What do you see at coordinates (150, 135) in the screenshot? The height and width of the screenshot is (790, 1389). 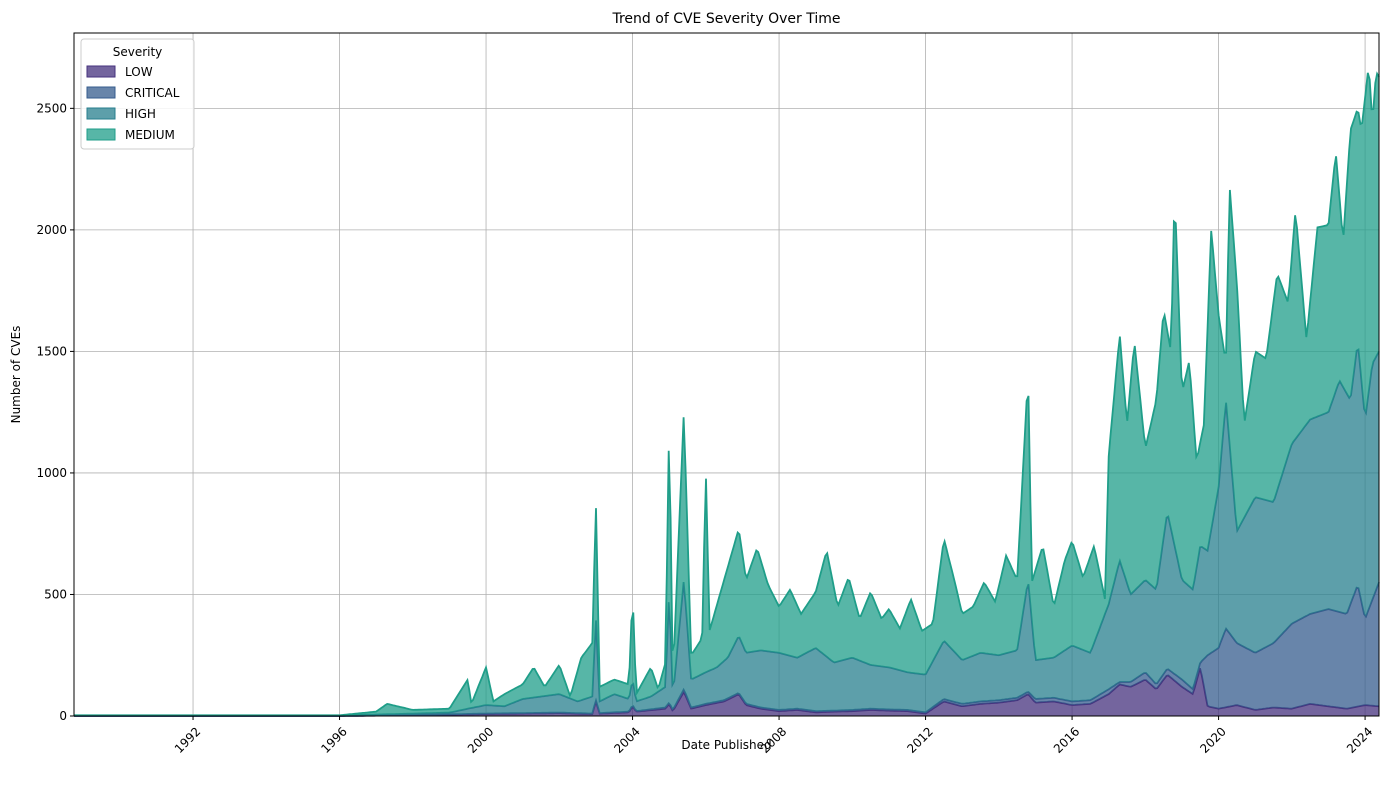 I see `legend-label-medium: MEDIUM` at bounding box center [150, 135].